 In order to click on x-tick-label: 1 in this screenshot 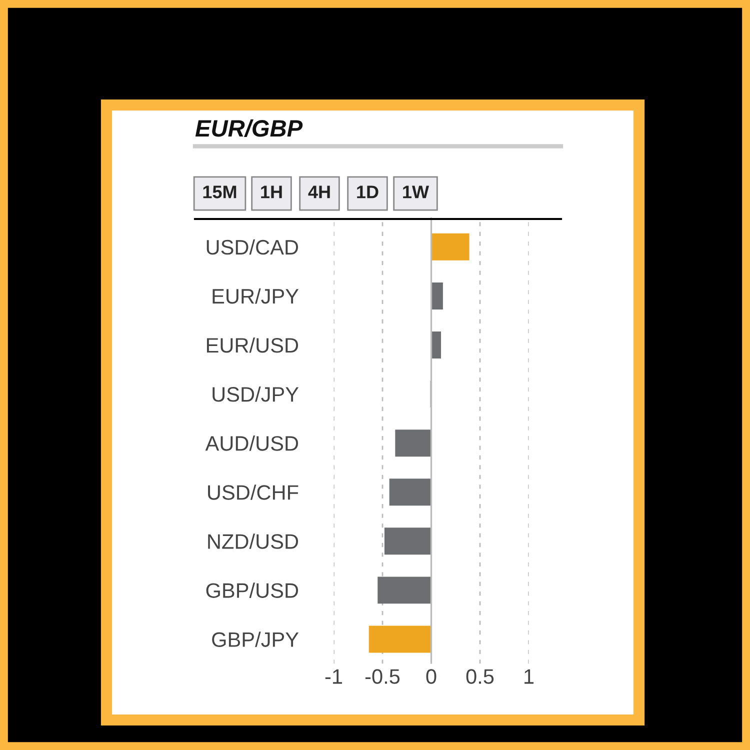, I will do `click(529, 676)`.